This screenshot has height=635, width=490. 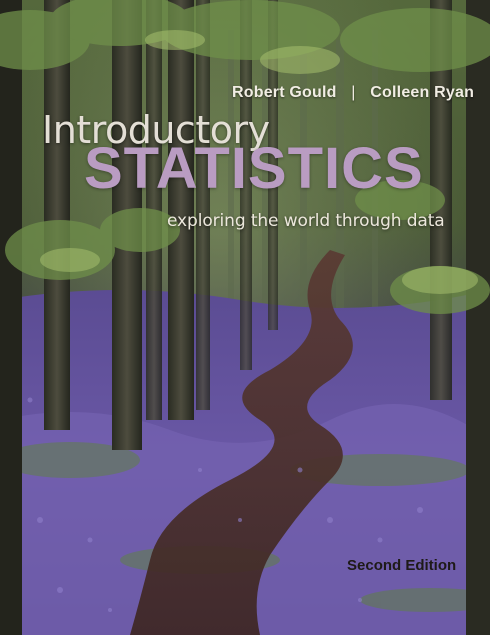 I want to click on book-subtitle: exploring the world through data, so click(x=306, y=221).